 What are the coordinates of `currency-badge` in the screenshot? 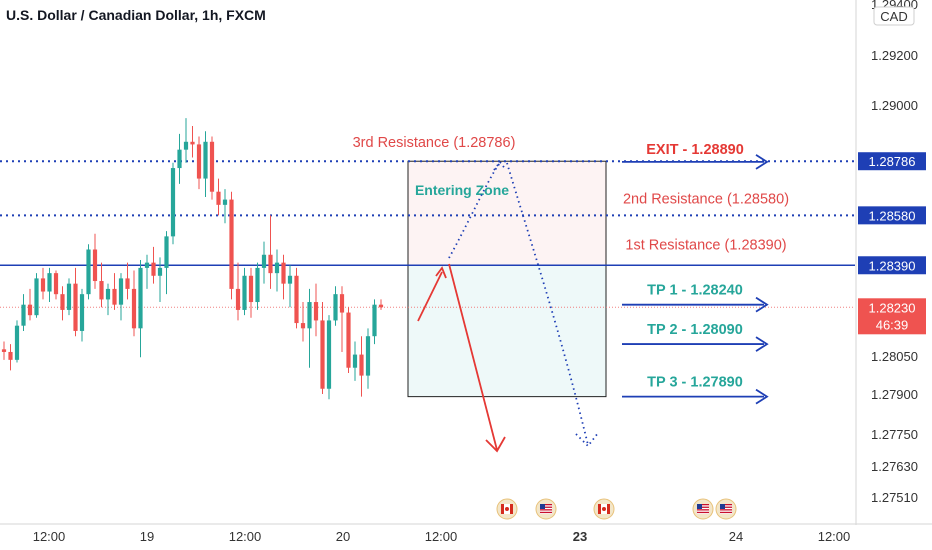 It's located at (894, 16).